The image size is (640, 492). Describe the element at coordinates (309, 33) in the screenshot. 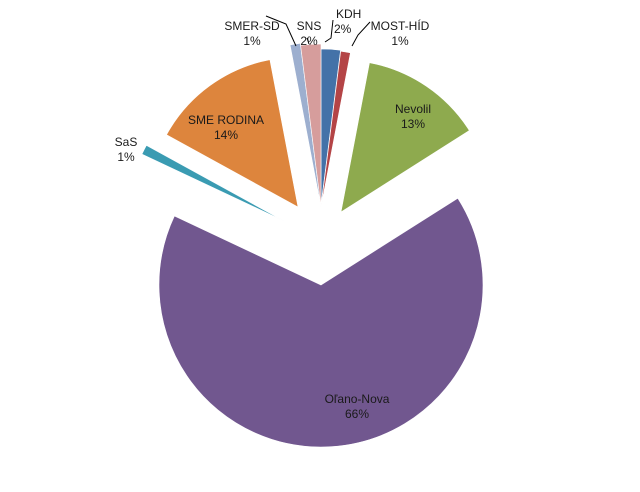

I see `slice-label-sns: SNS 2%` at that location.